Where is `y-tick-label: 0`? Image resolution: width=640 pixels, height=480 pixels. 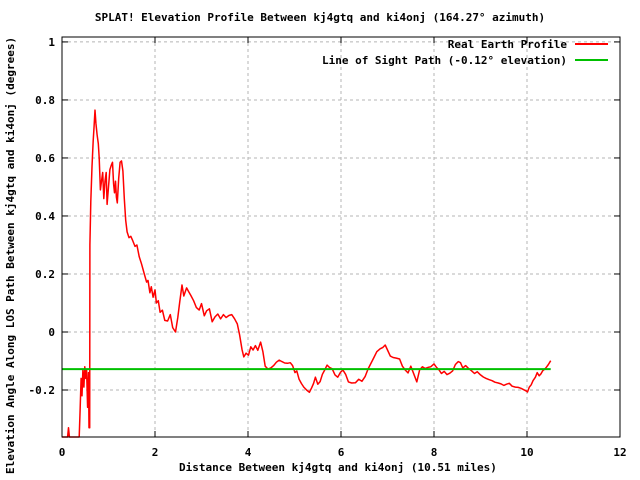
y-tick-label: 0 is located at coordinates (51, 332).